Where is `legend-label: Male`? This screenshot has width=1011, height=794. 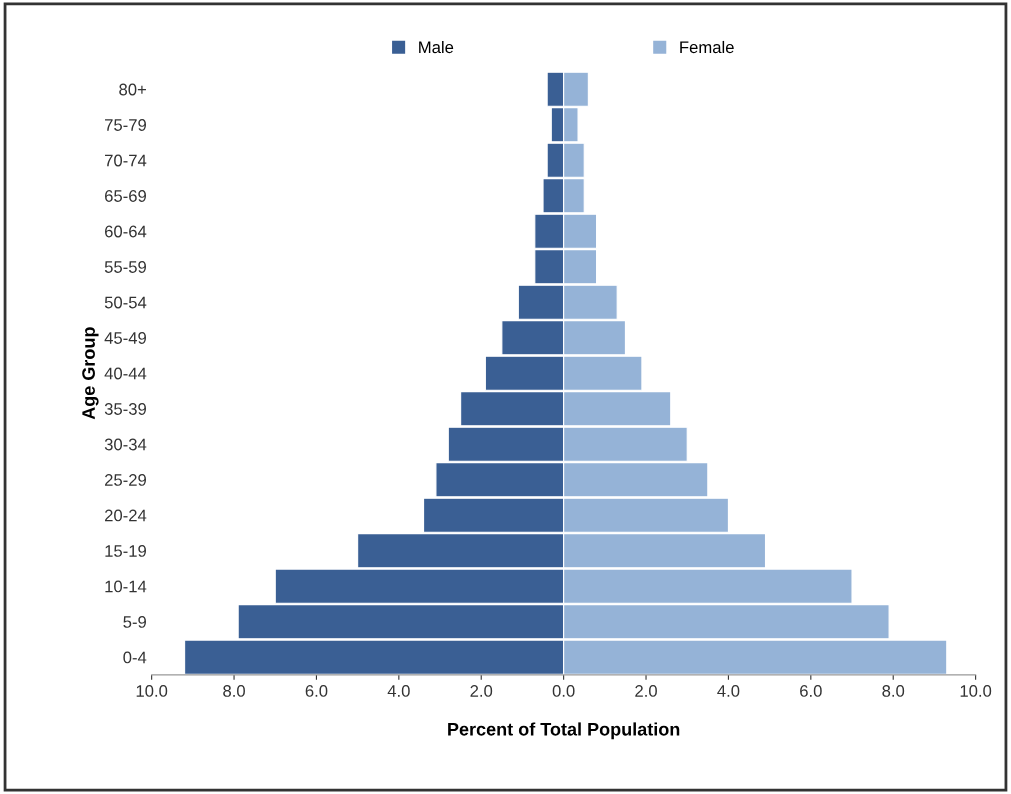
legend-label: Male is located at coordinates (436, 47).